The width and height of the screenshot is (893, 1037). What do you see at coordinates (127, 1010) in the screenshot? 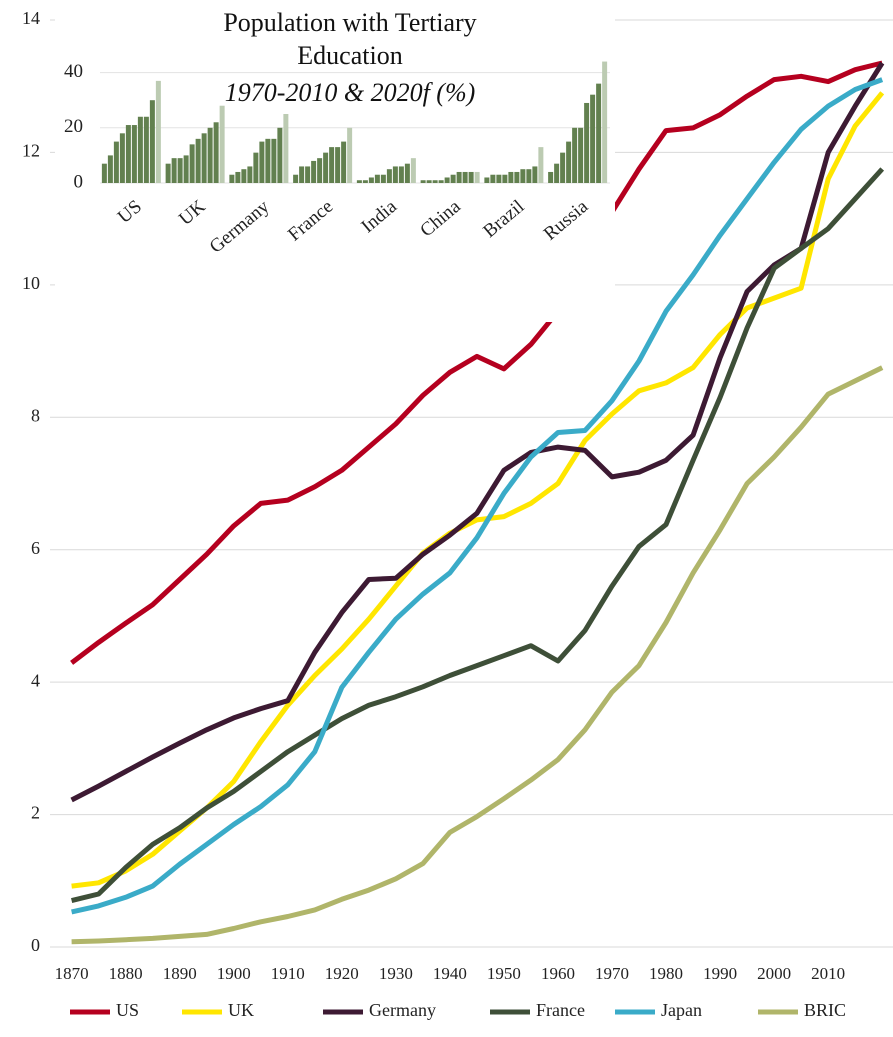
I see `legend-label: US` at bounding box center [127, 1010].